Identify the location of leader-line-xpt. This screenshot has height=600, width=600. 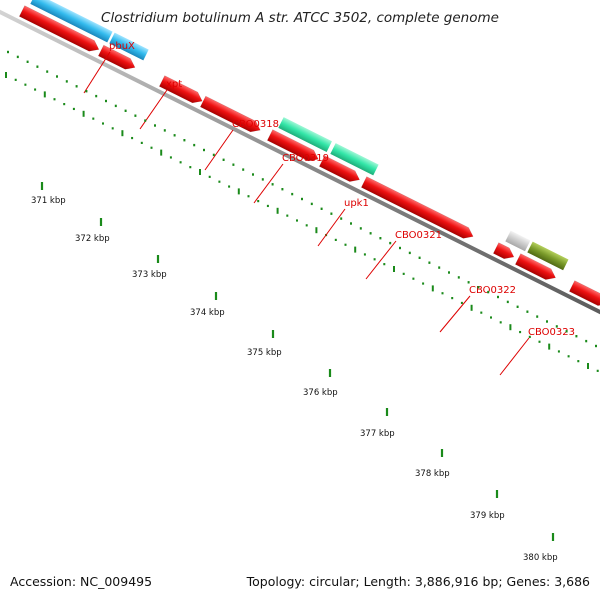
(153, 109).